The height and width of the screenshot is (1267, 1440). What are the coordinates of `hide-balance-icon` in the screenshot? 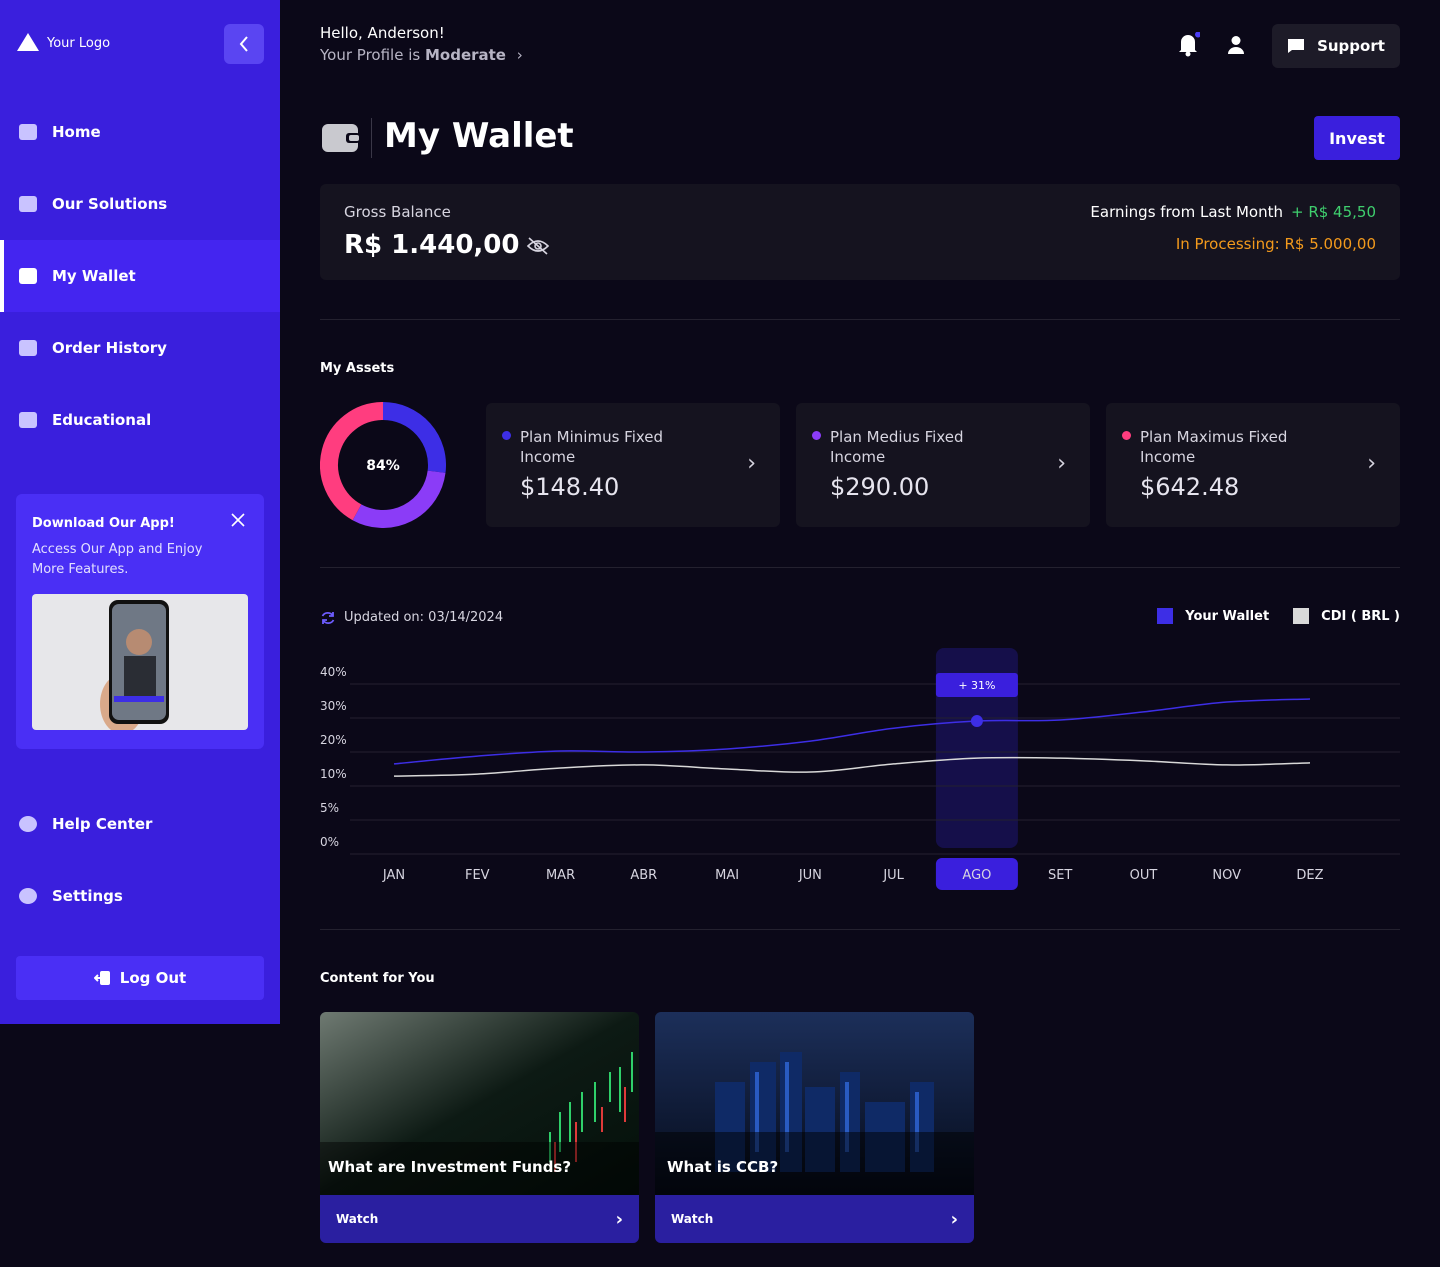 It's located at (538, 246).